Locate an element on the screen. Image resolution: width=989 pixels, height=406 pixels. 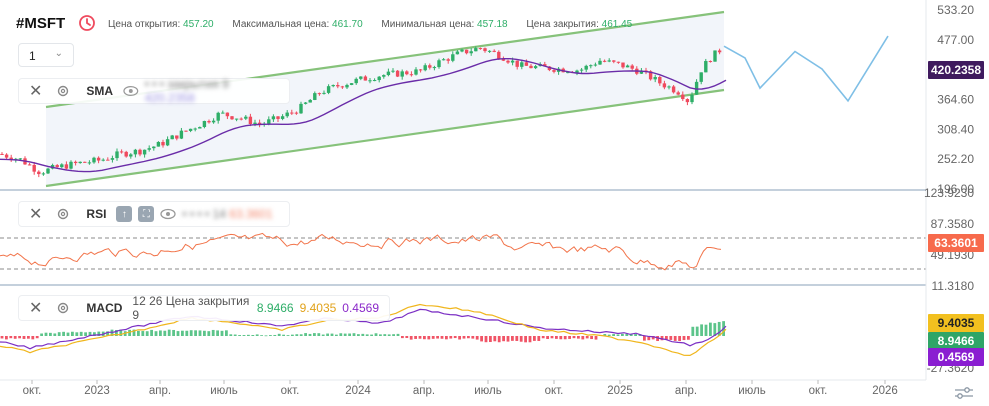
eye-icon is located at coordinates (168, 214).